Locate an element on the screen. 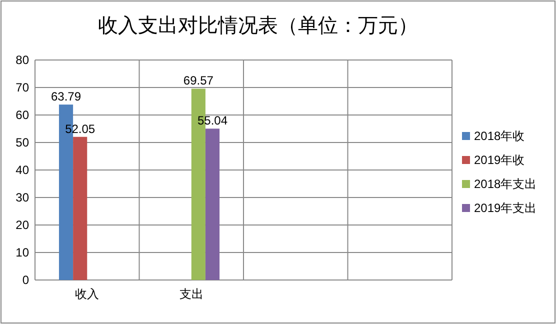  y-tick-label: 20 is located at coordinates (23, 225).